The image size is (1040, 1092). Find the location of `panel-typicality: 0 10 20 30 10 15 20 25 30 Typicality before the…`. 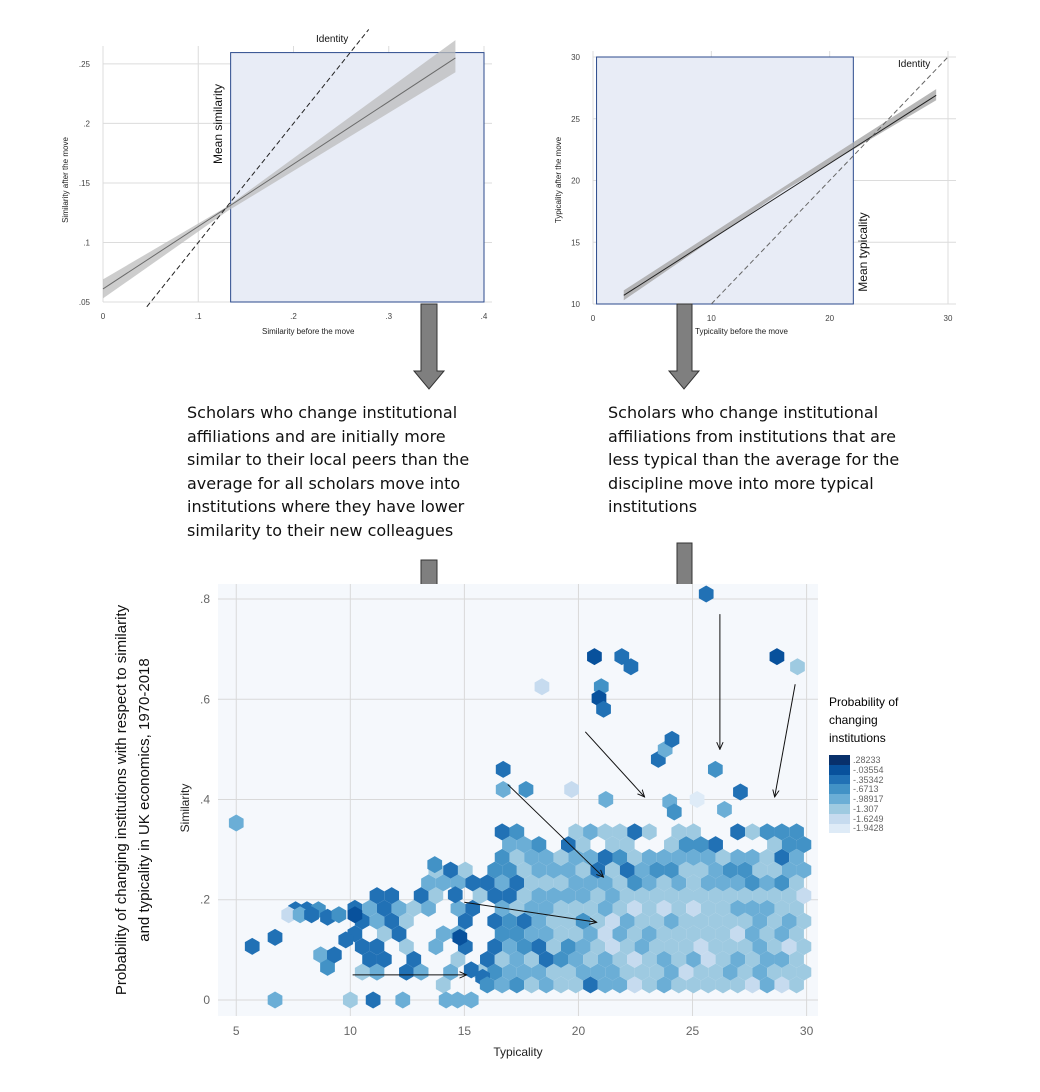

panel-typicality: 0 10 20 30 10 15 20 25 30 Typicality before the… is located at coordinates (755, 193).